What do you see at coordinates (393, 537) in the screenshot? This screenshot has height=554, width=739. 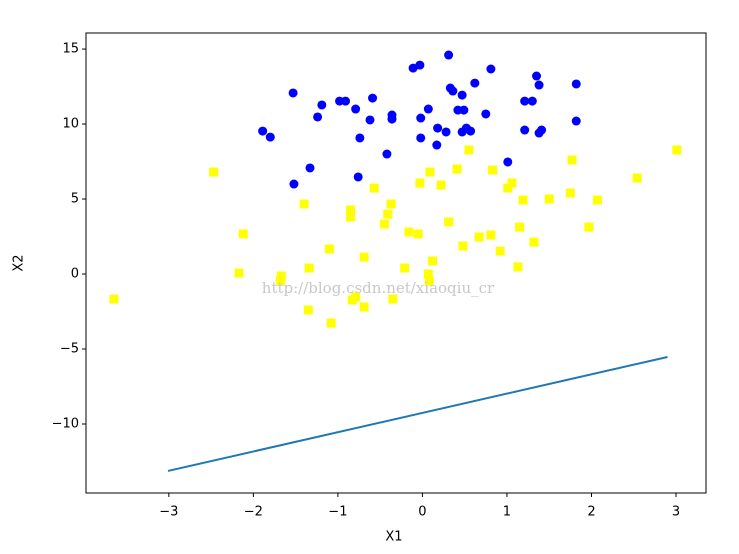 I see `x-axis-label: X1` at bounding box center [393, 537].